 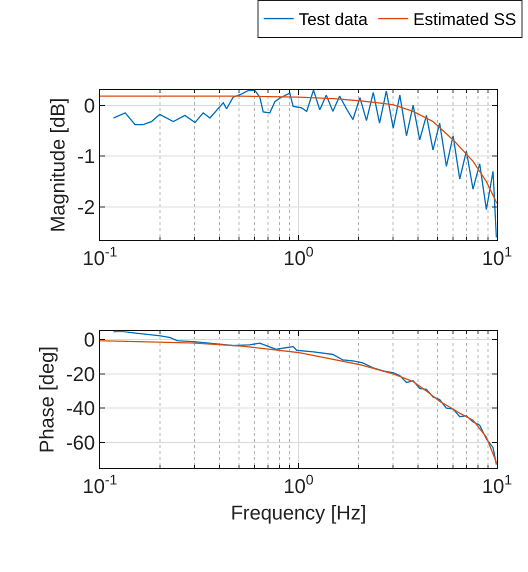 What do you see at coordinates (86, 208) in the screenshot?
I see `y-tick-label: -2` at bounding box center [86, 208].